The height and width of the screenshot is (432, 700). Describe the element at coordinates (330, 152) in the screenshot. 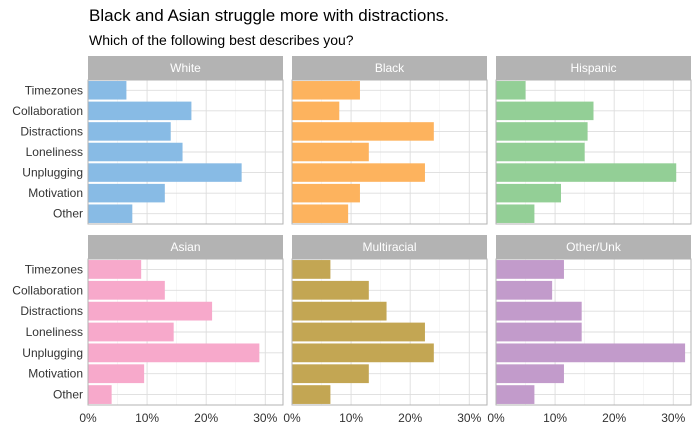

I see `bar-black-loneliness` at that location.